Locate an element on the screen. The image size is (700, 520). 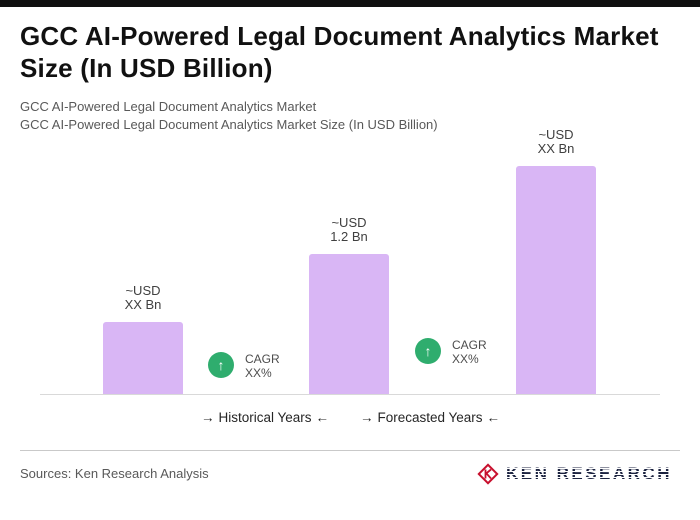
footer-divider is located at coordinates (350, 450).